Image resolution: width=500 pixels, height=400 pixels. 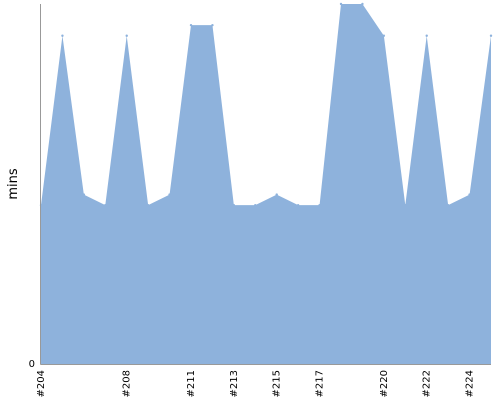 What do you see at coordinates (127, 383) in the screenshot?
I see `x-tick-label: #208` at bounding box center [127, 383].